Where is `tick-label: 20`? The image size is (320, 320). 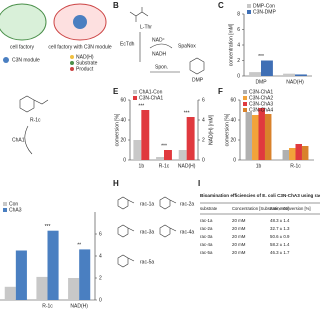
tick-label: 20 is located at coordinates (123, 140).